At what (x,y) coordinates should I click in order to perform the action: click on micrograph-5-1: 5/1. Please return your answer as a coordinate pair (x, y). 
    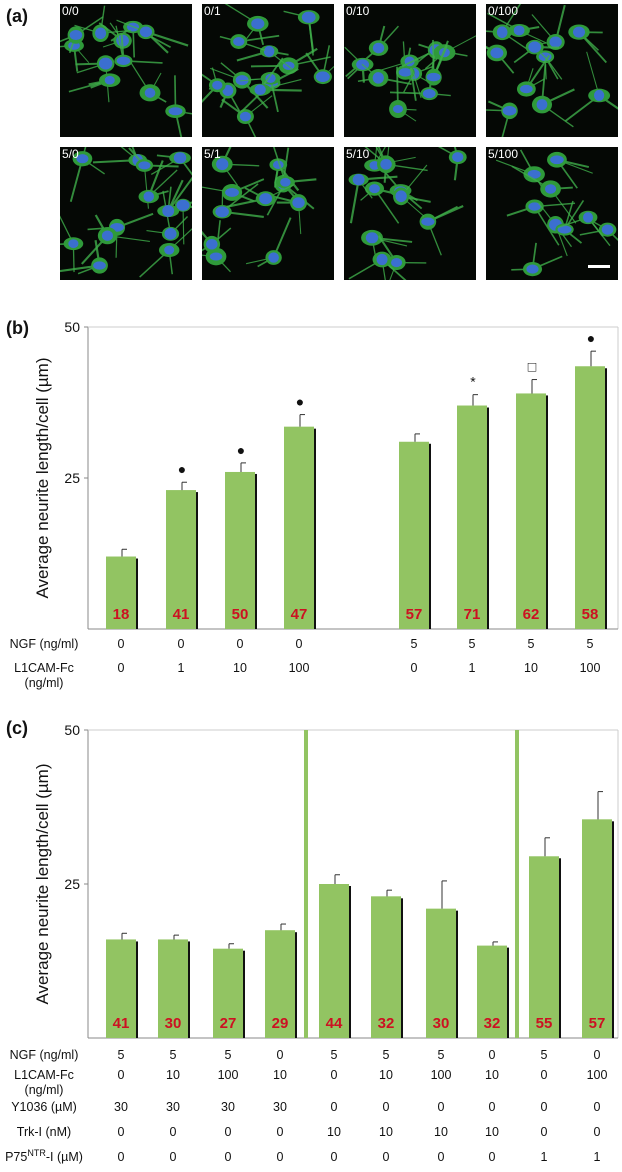
    Looking at the image, I should click on (268, 213).